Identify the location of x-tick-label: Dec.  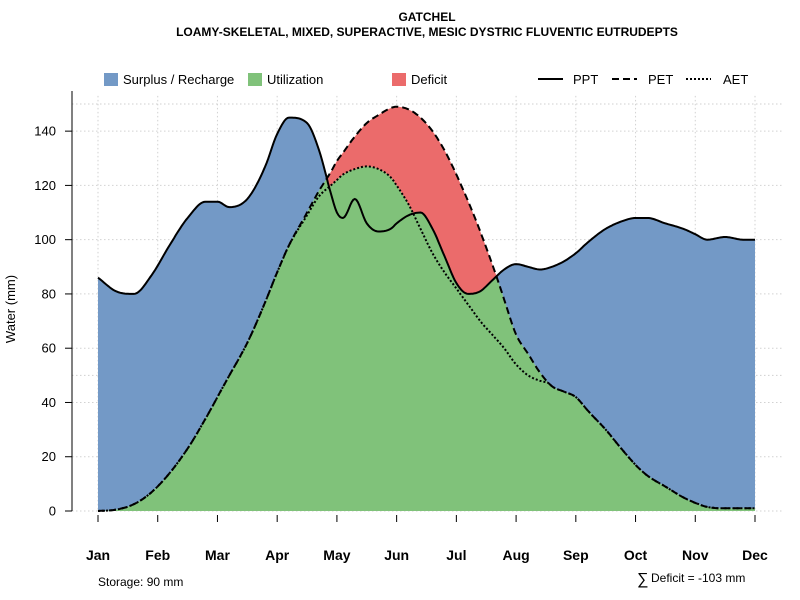
(755, 555).